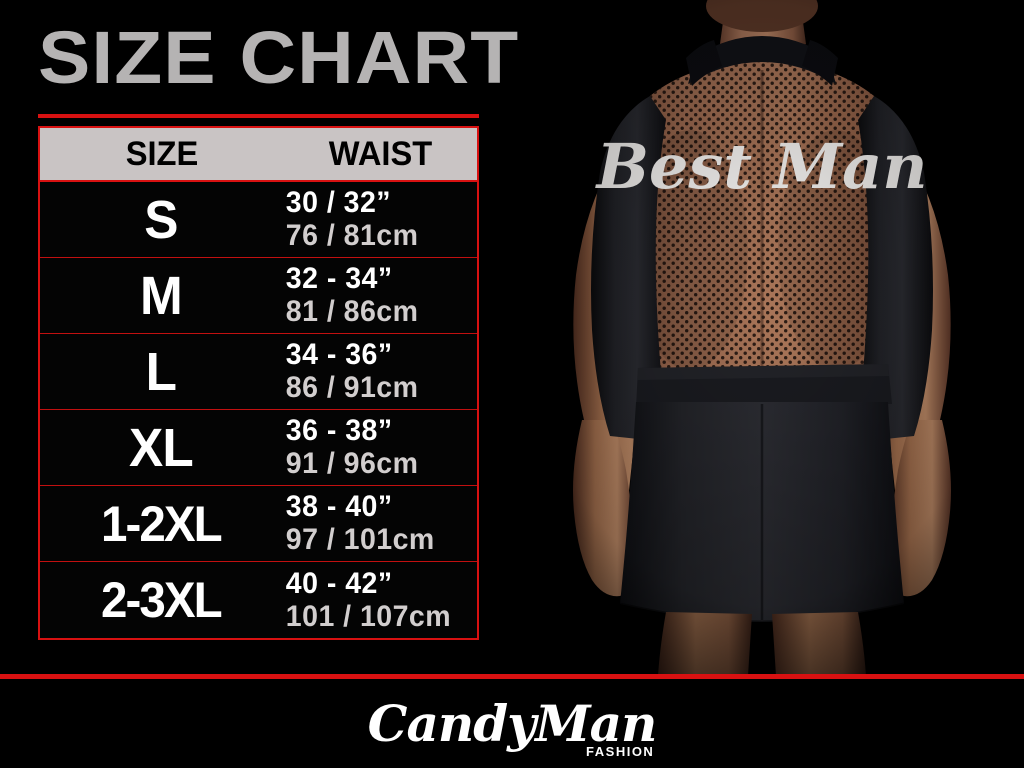 This screenshot has height=768, width=1024. What do you see at coordinates (161, 447) in the screenshot?
I see `cell-size: XL` at bounding box center [161, 447].